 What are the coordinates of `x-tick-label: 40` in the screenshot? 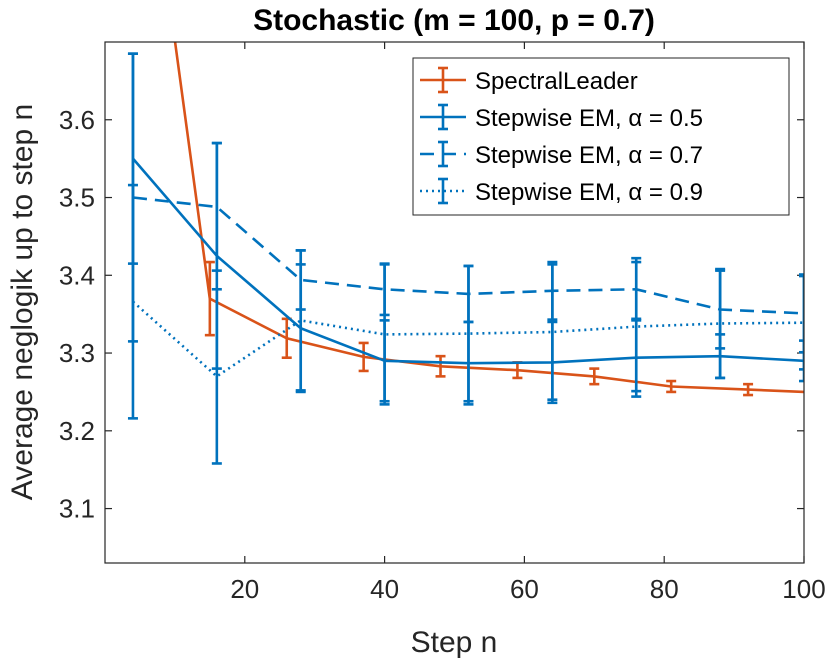 It's located at (384, 589).